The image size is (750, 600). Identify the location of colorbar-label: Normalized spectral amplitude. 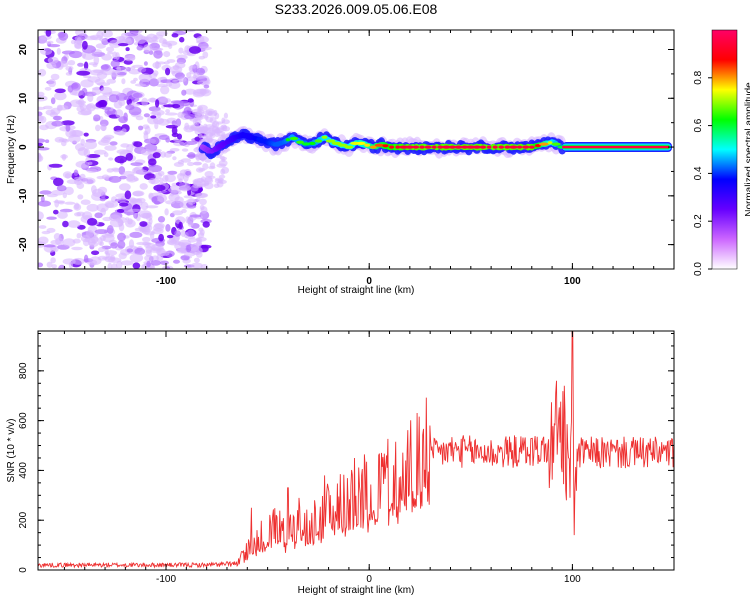
(747, 149).